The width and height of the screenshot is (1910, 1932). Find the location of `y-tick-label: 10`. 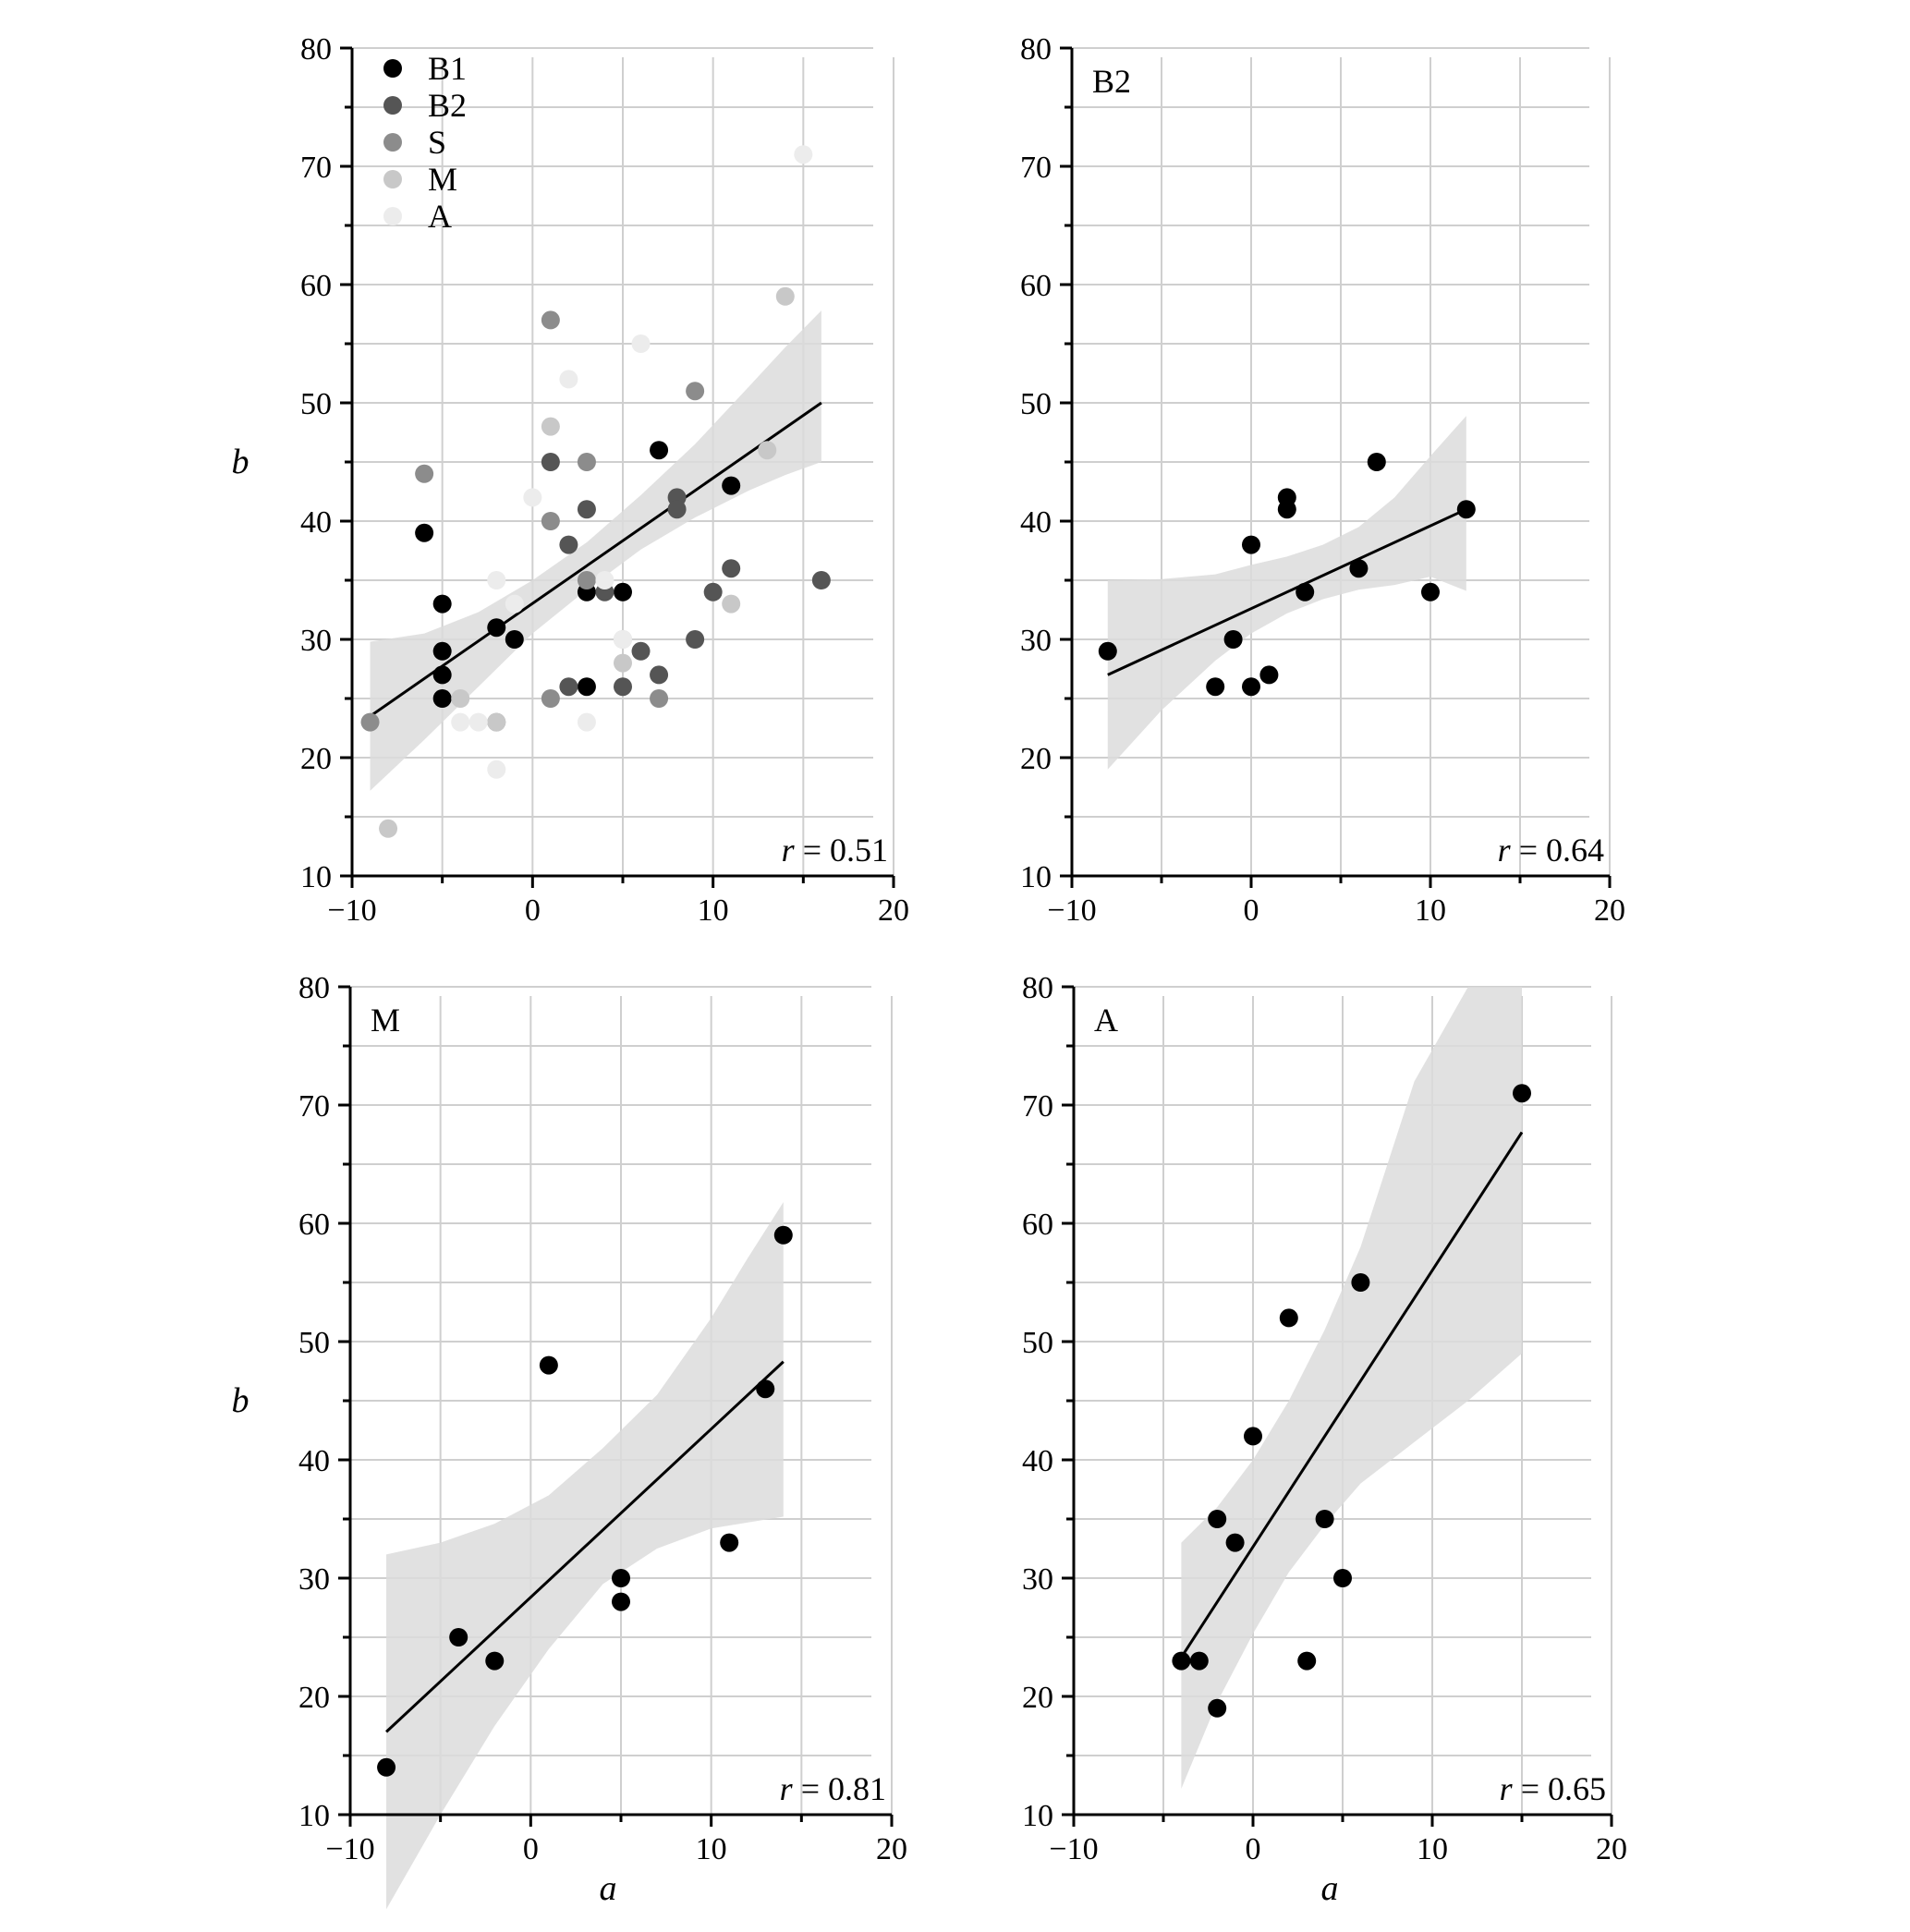

y-tick-label: 10 is located at coordinates (316, 877).